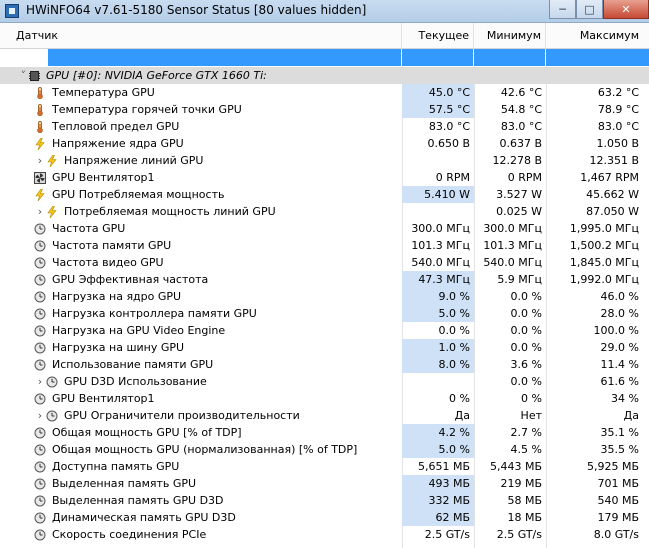 The width and height of the screenshot is (649, 548). I want to click on sensor-row: GPU Вентилятор1 0 % 0 % 34 %, so click(324, 398).